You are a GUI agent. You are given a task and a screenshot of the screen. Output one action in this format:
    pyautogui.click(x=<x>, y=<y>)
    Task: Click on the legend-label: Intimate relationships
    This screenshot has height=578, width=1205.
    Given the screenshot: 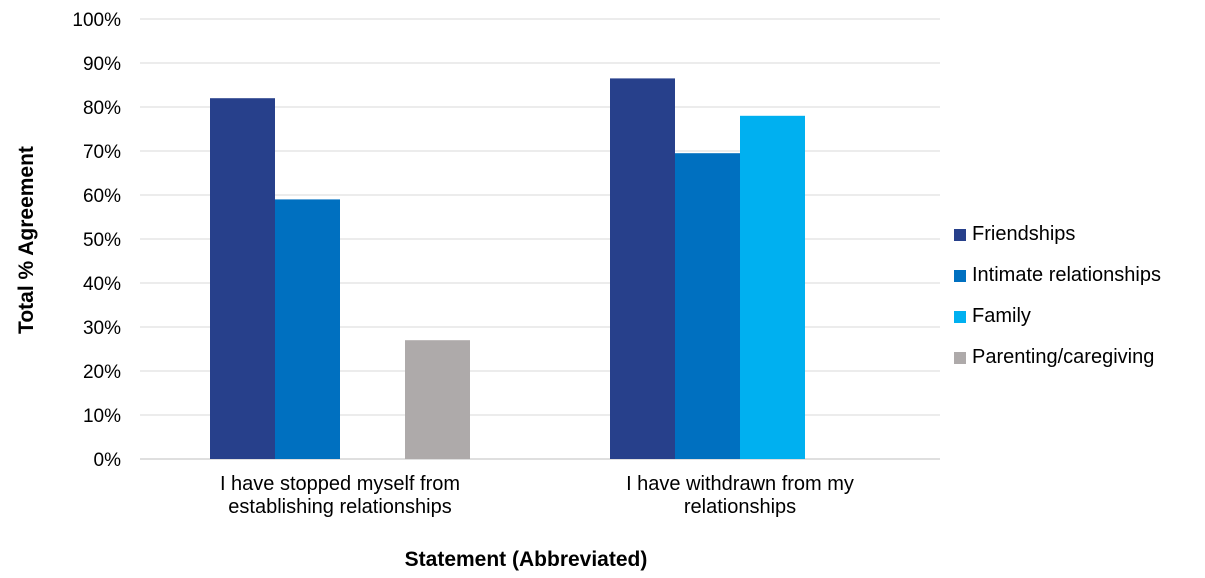 What is the action you would take?
    pyautogui.click(x=1066, y=275)
    